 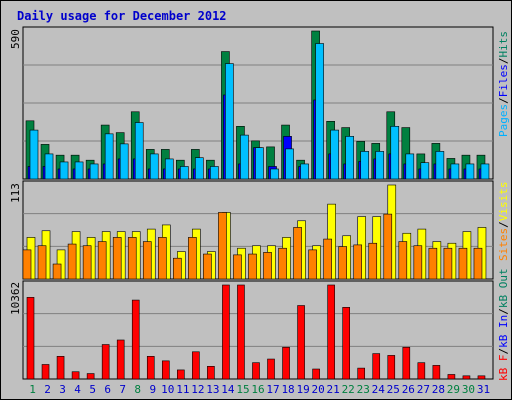 What do you see at coordinates (152, 389) in the screenshot?
I see `day-label-9: 9` at bounding box center [152, 389].